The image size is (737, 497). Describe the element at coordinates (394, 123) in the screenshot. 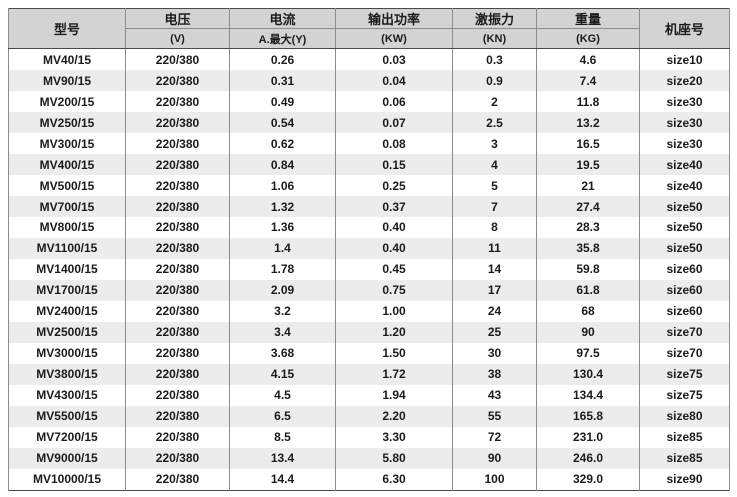

I see `table-cell-output_power: 0.07` at that location.